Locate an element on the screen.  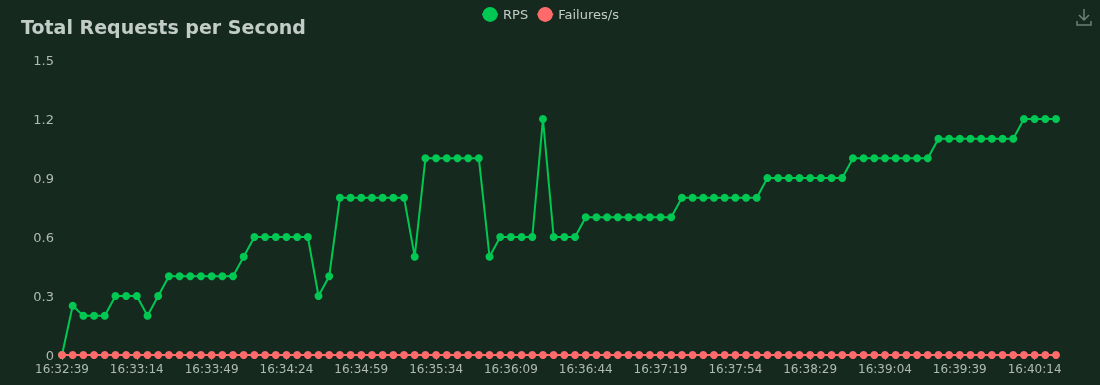
x-tick-label: 16:39:04 is located at coordinates (885, 369).